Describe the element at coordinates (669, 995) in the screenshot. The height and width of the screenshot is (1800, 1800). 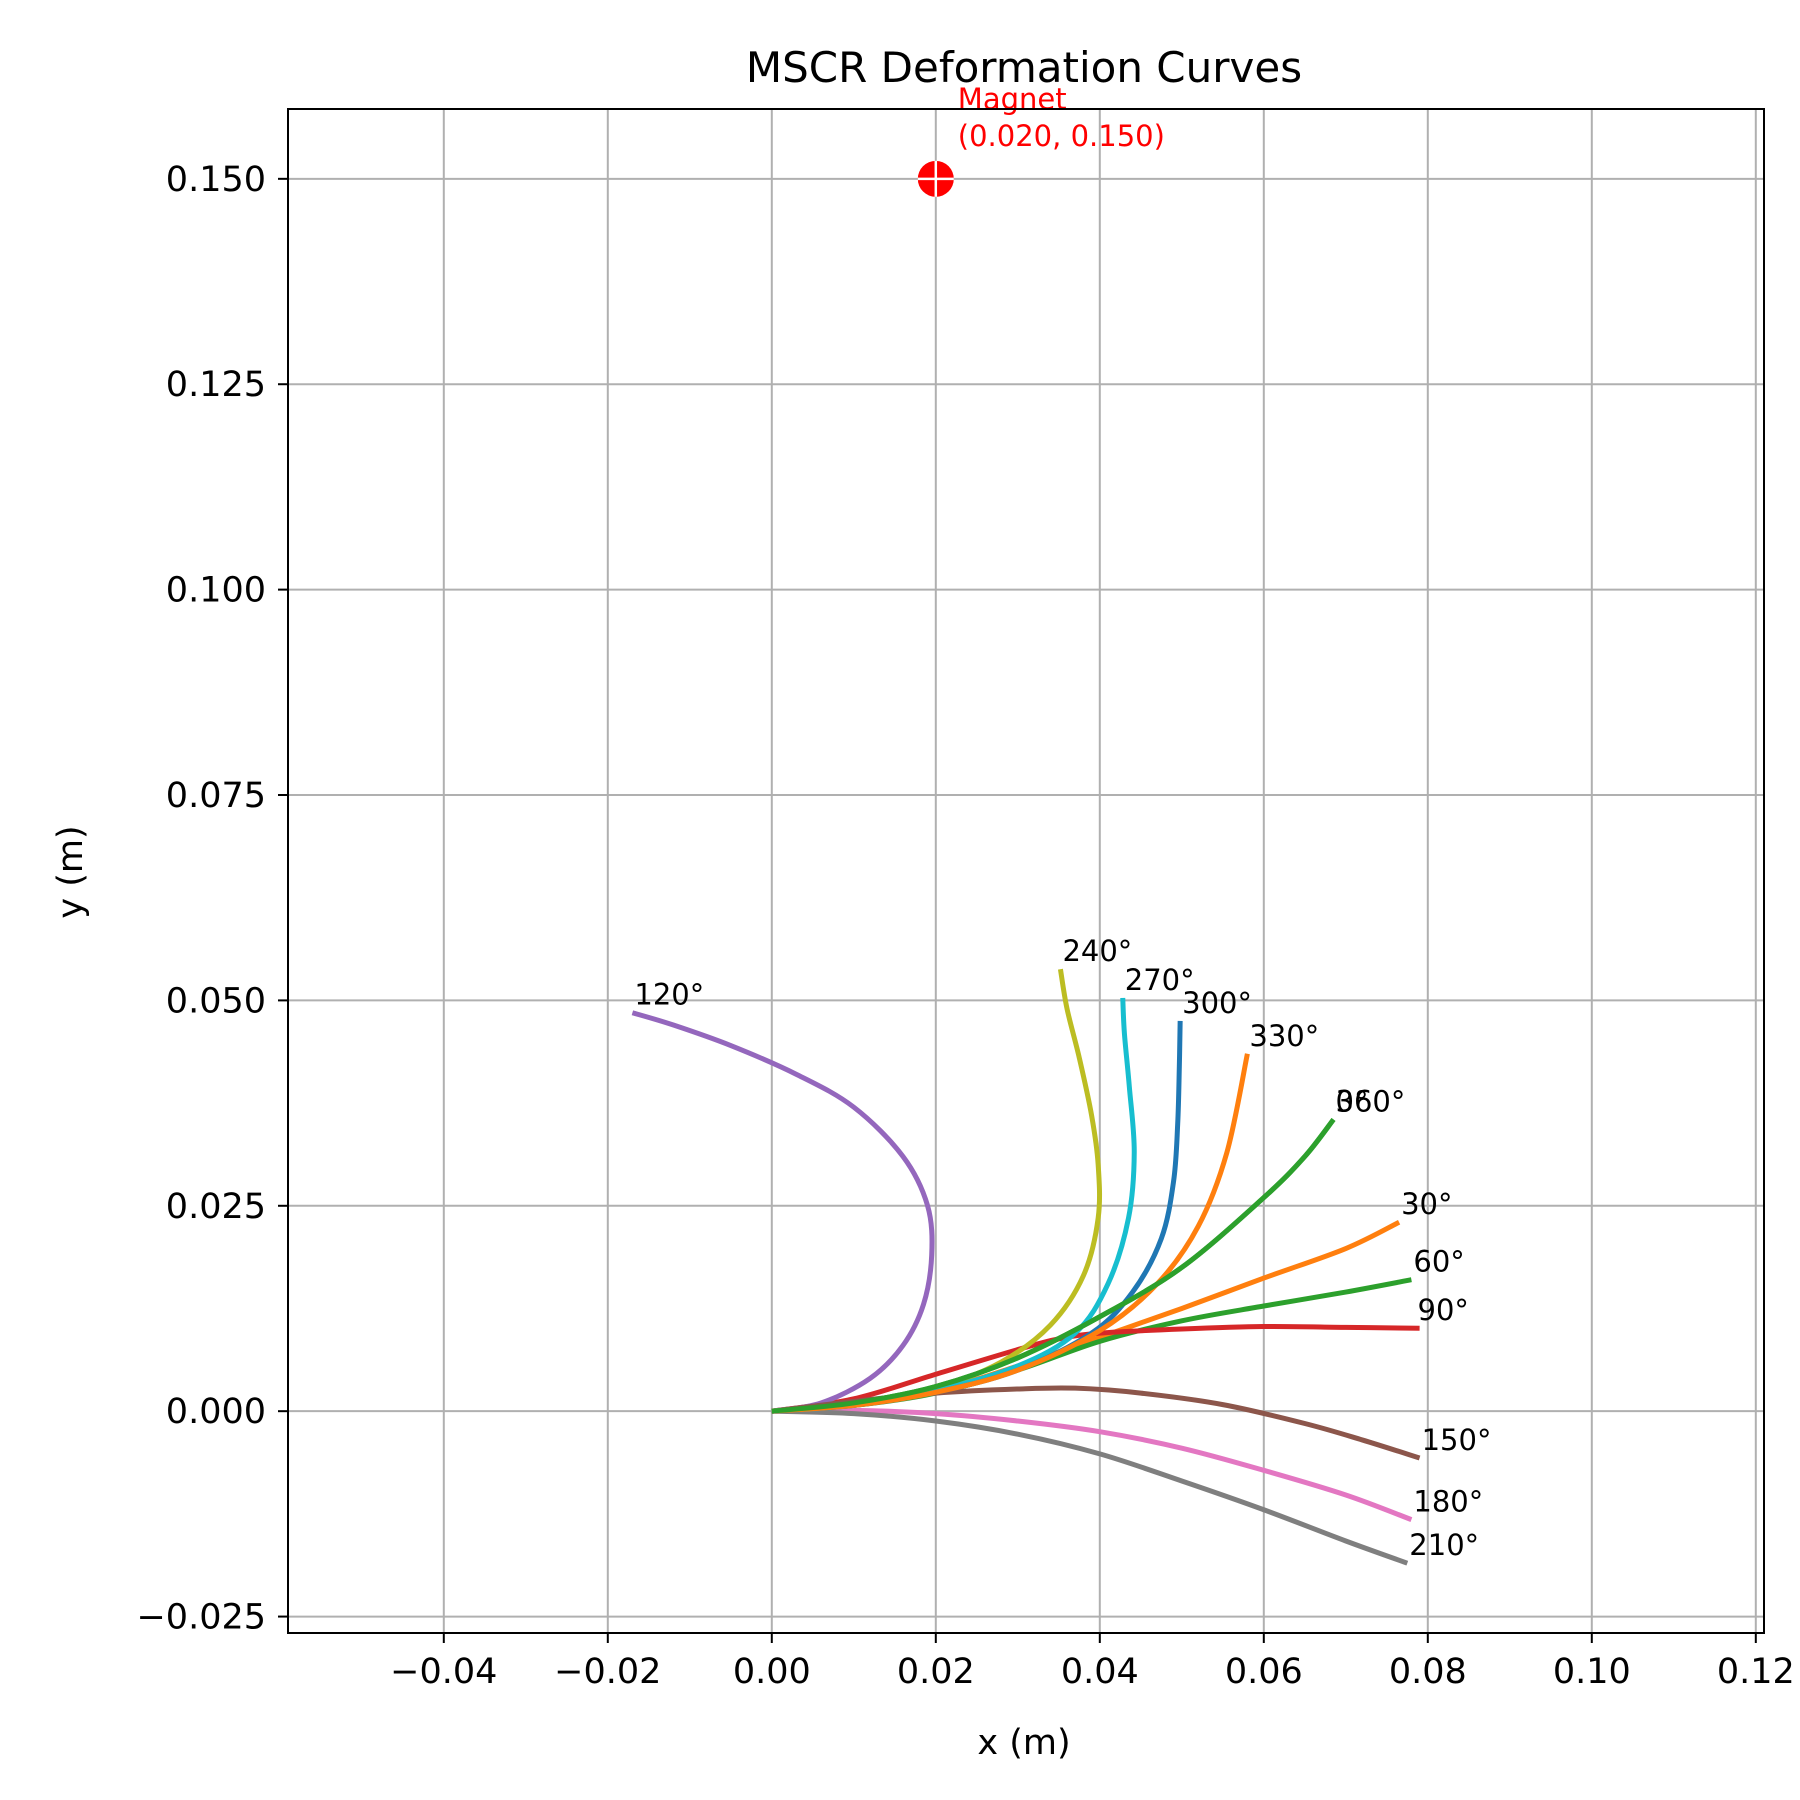
I see `curve-label-120deg: 120°` at that location.